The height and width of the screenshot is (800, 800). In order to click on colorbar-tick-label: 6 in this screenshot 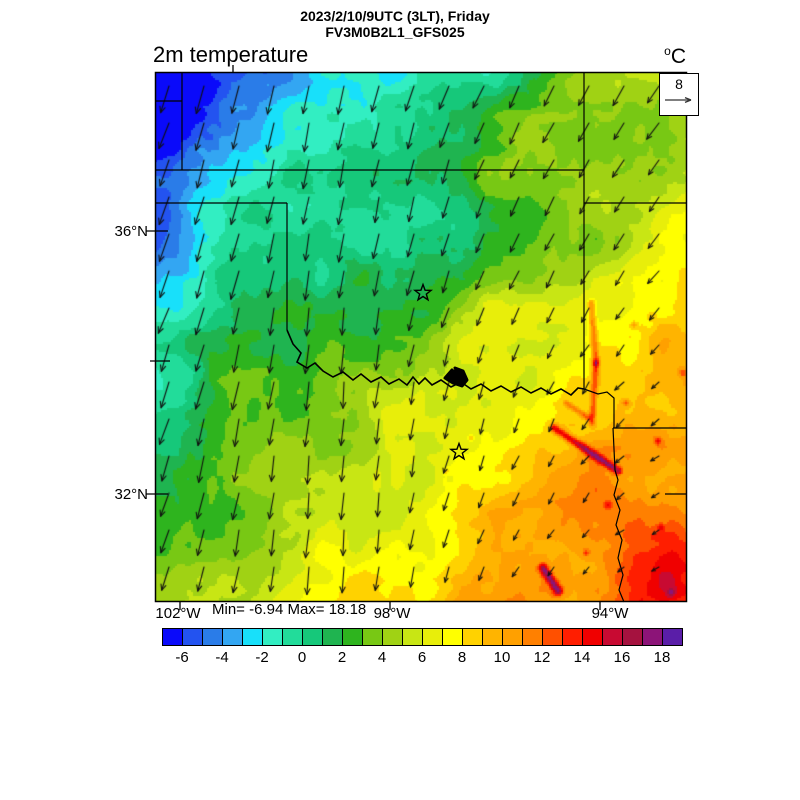, I will do `click(422, 657)`.